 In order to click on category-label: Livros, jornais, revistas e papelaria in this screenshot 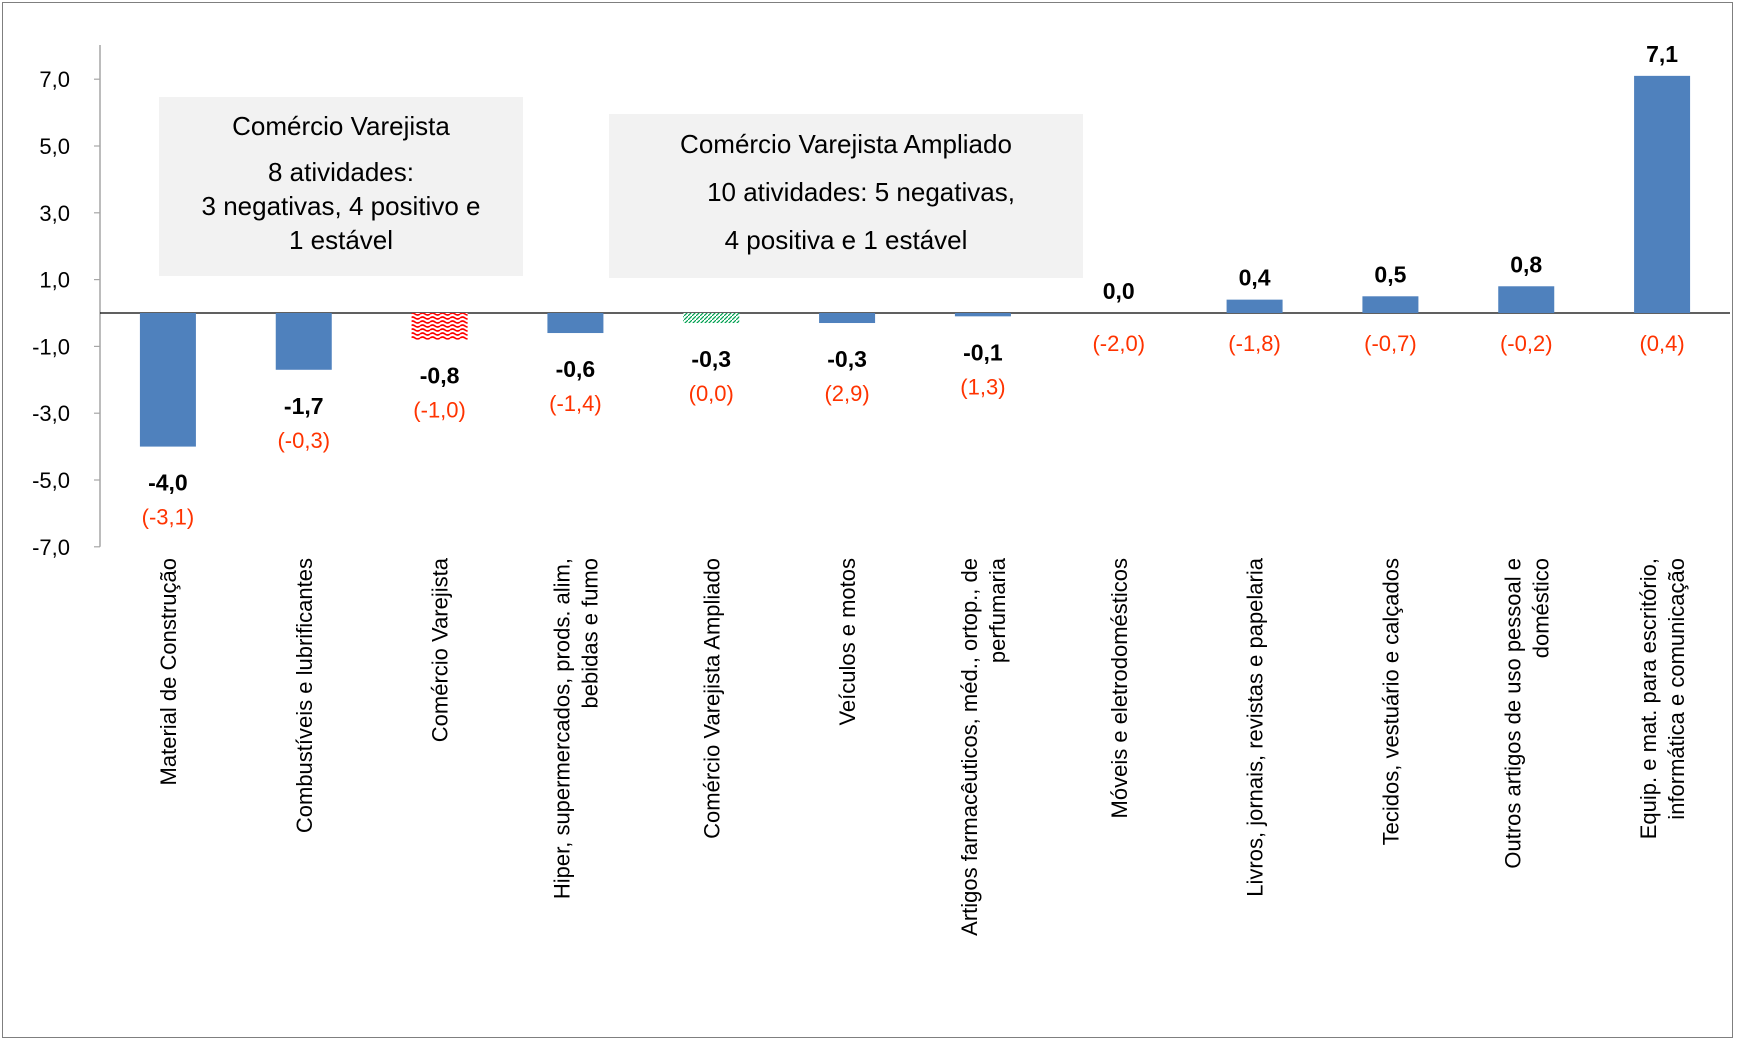, I will do `click(1255, 726)`.